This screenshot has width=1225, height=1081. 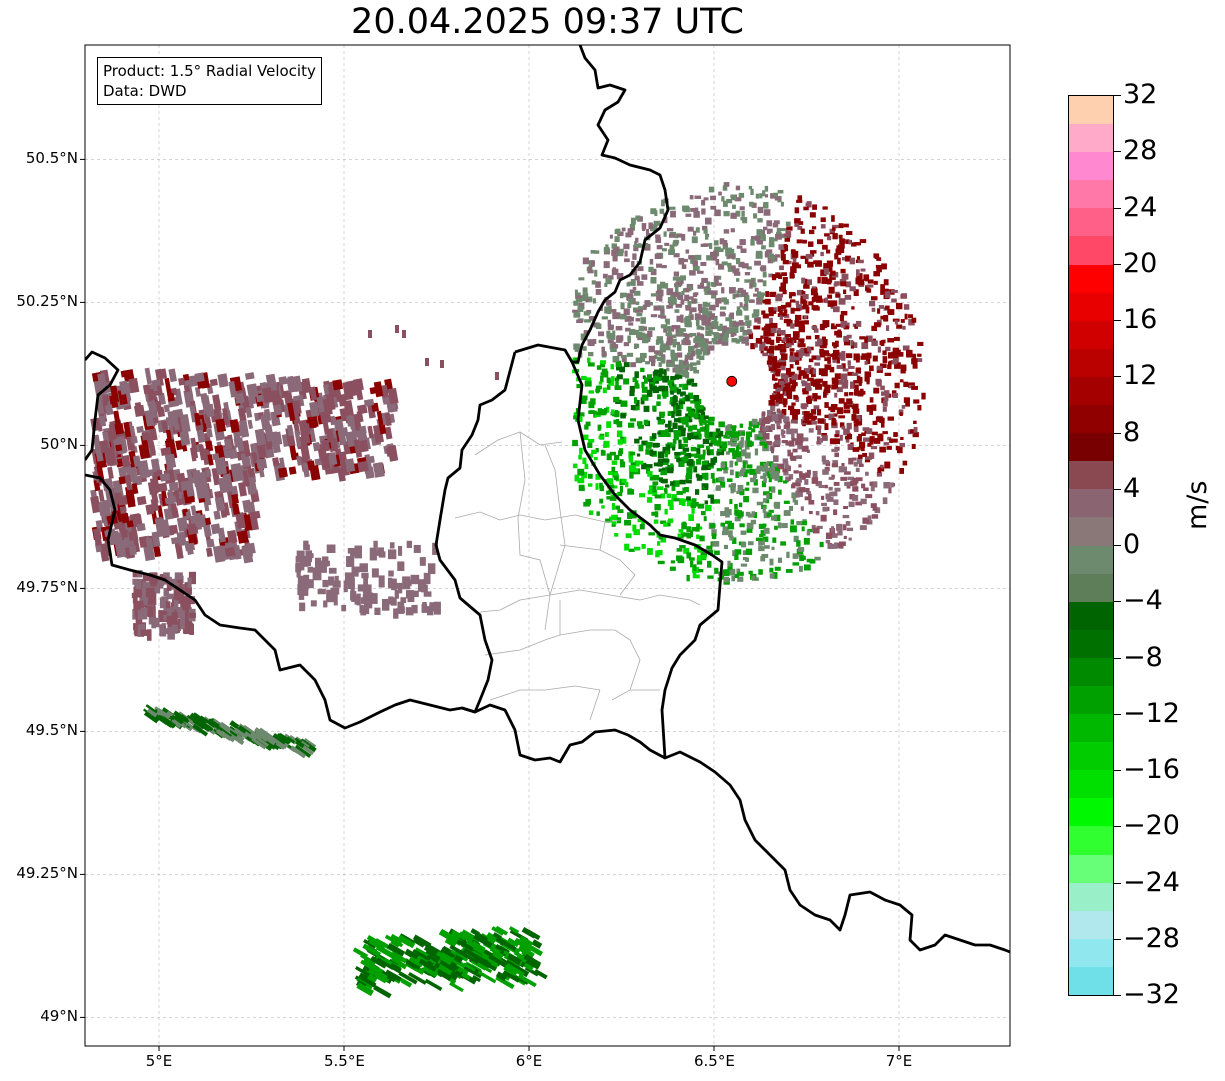 I want to click on colorbar-step, so click(x=1091, y=222).